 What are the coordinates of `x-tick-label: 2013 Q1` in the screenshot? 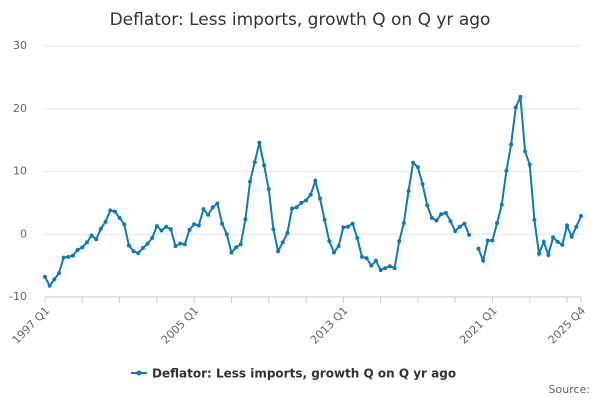 It's located at (329, 325).